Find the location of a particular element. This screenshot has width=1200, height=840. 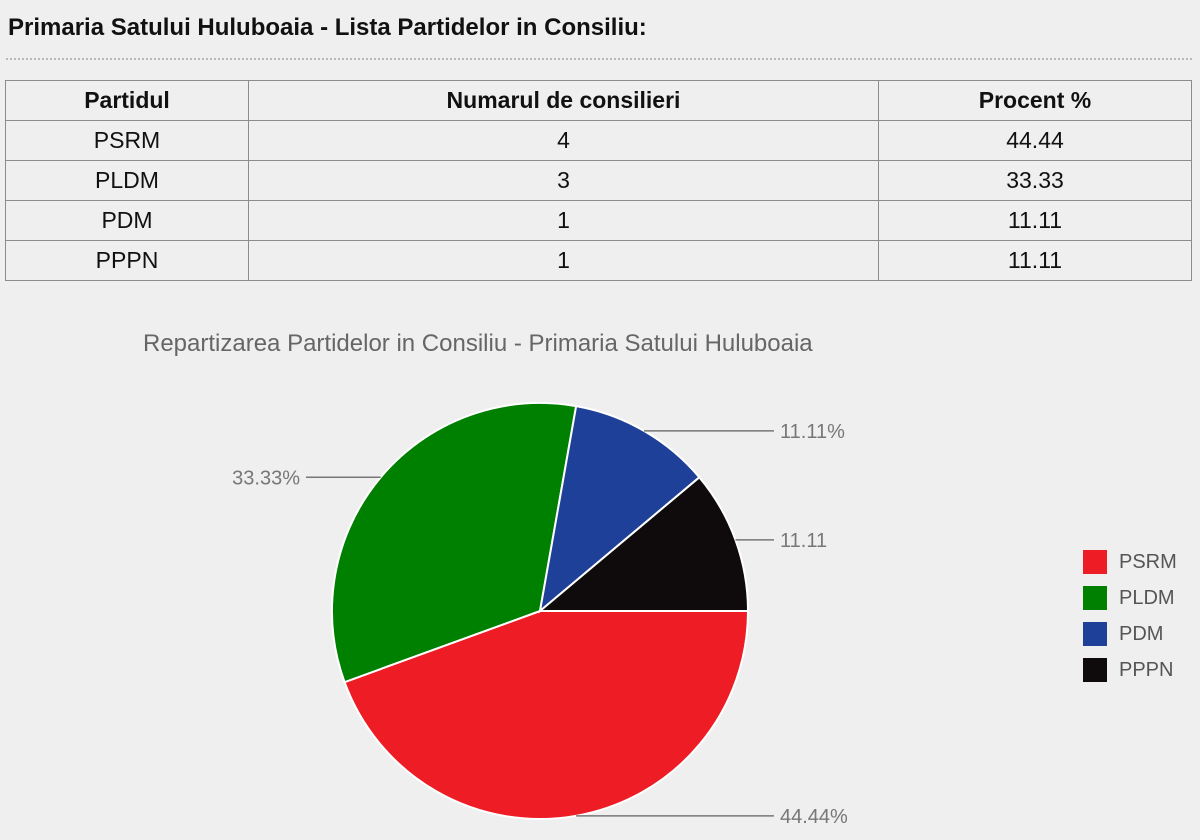

table-row: PDM 1 11.11 is located at coordinates (598, 220).